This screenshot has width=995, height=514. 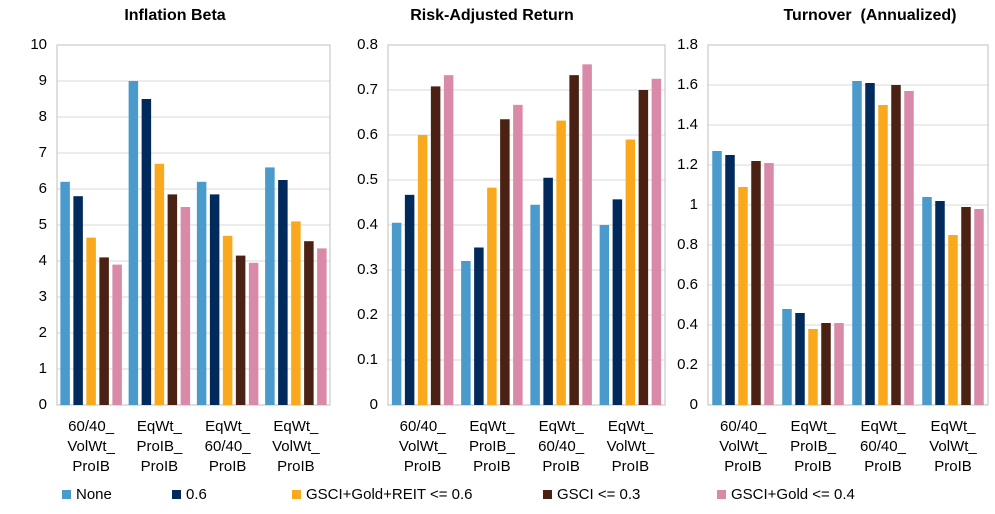 What do you see at coordinates (687, 84) in the screenshot?
I see `y-tick-label: 1.6` at bounding box center [687, 84].